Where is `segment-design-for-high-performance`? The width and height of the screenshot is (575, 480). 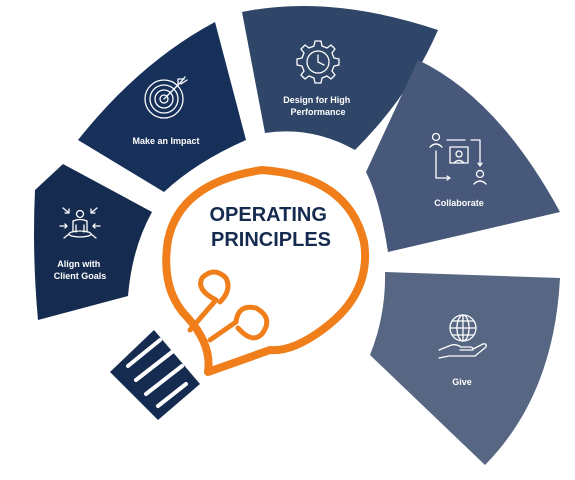 segment-design-for-high-performance is located at coordinates (340, 78).